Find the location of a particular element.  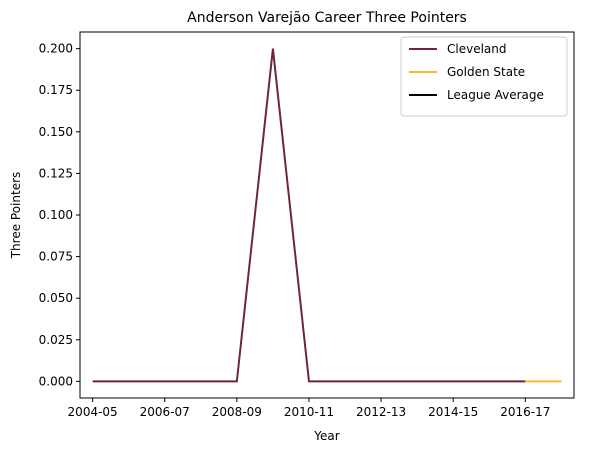

y-axis-title: Three Pointers is located at coordinates (16, 216).